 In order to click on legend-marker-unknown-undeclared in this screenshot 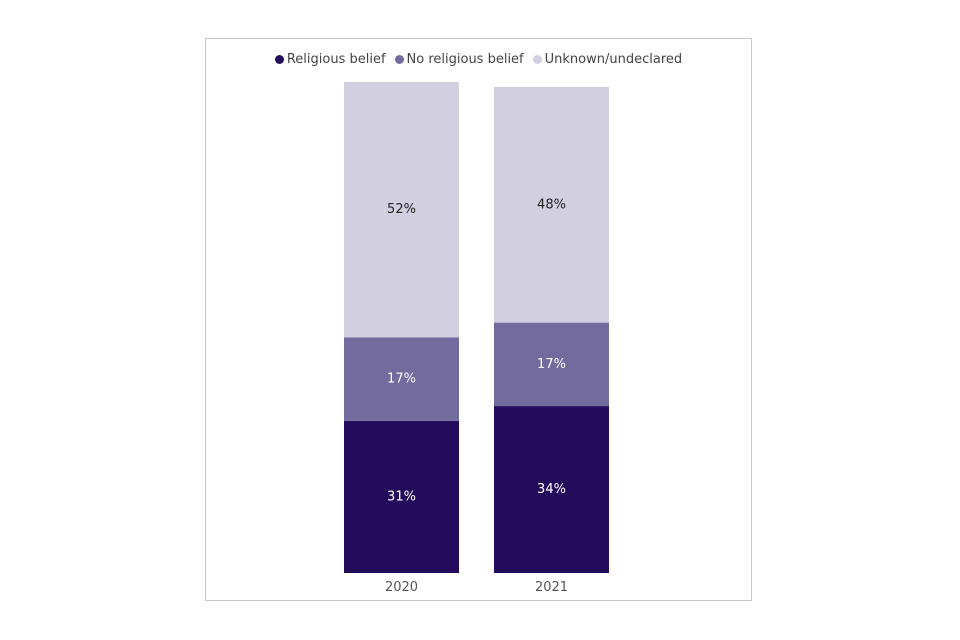, I will do `click(537, 59)`.